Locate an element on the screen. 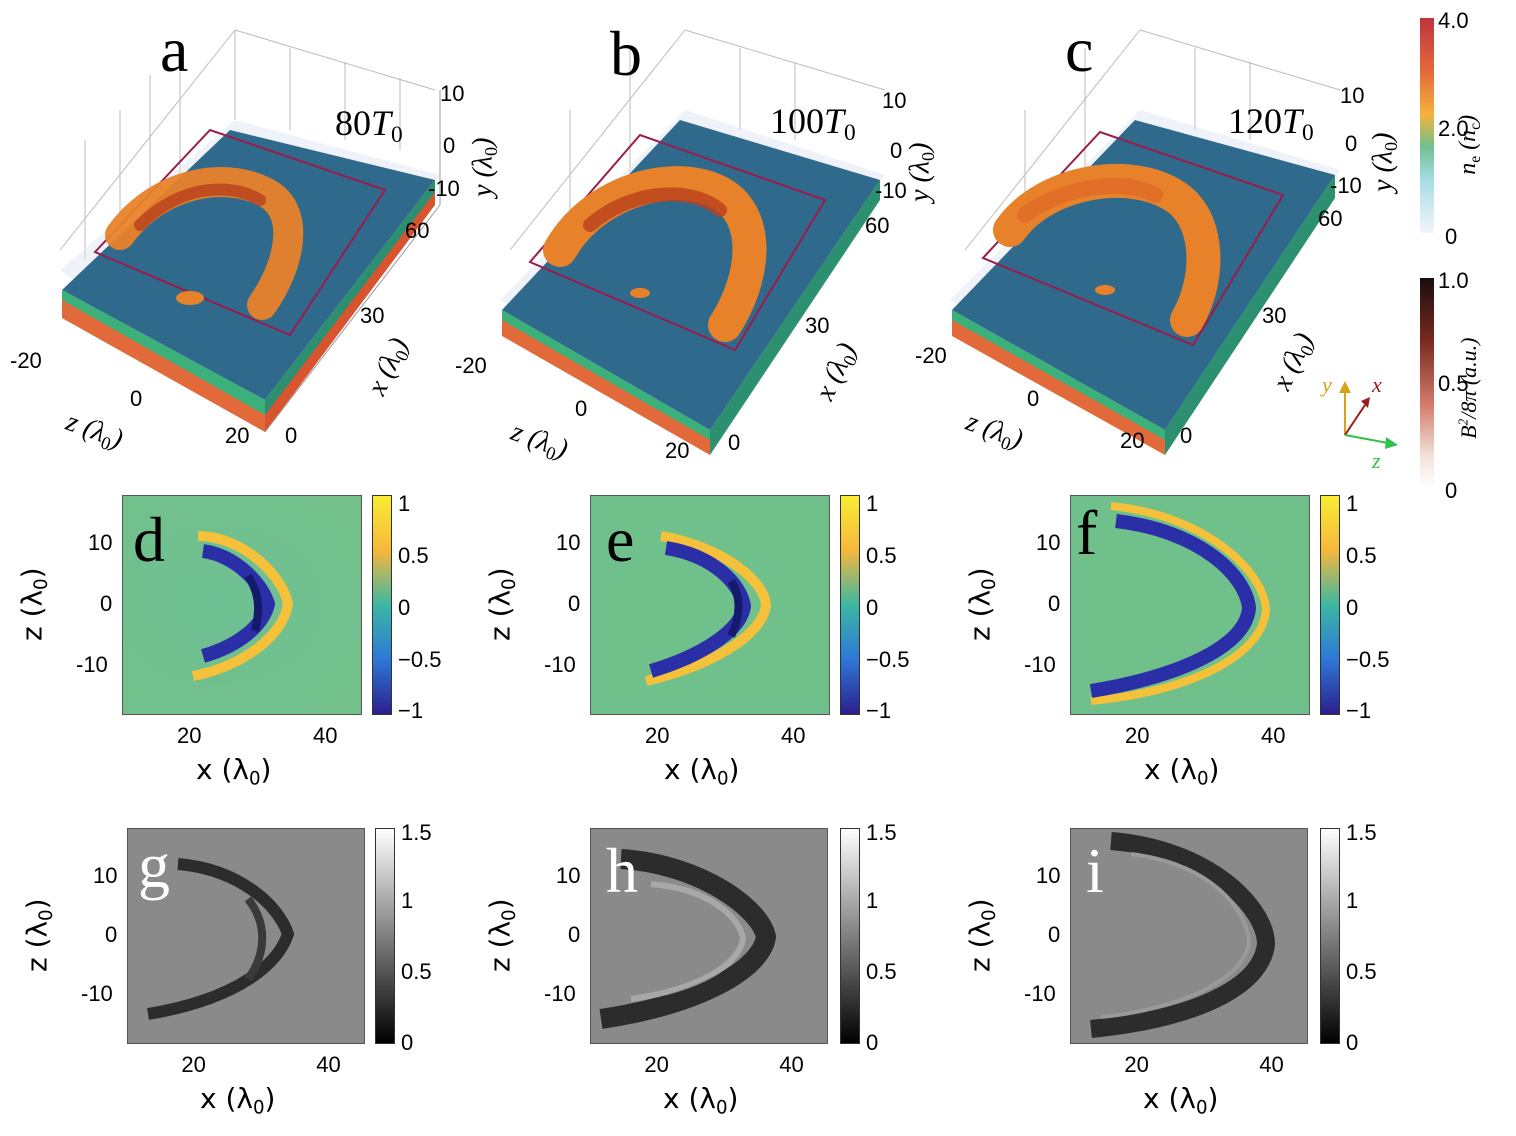  panel-h-map: h is located at coordinates (709, 936).